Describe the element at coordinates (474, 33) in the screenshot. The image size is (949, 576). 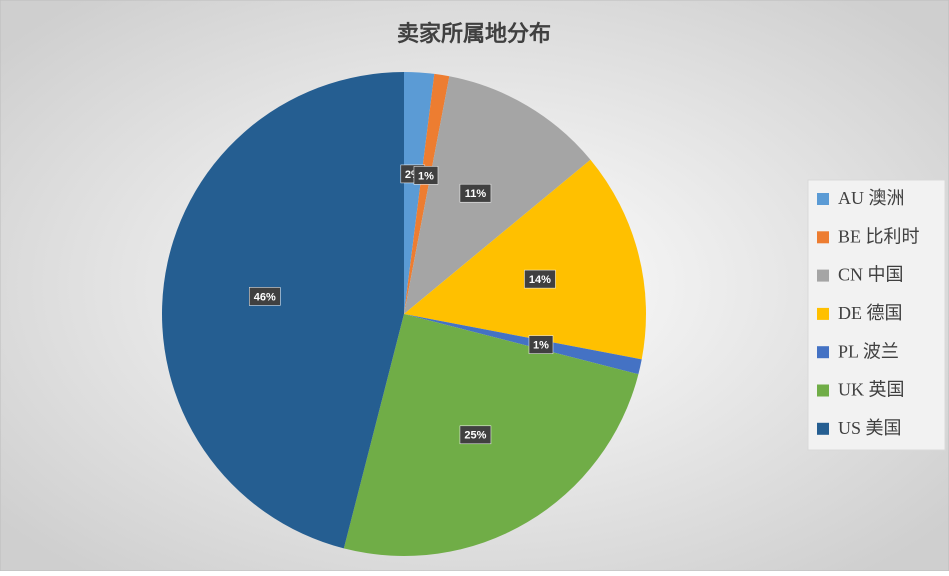
I see `chart-title: 卖家所属地分布` at that location.